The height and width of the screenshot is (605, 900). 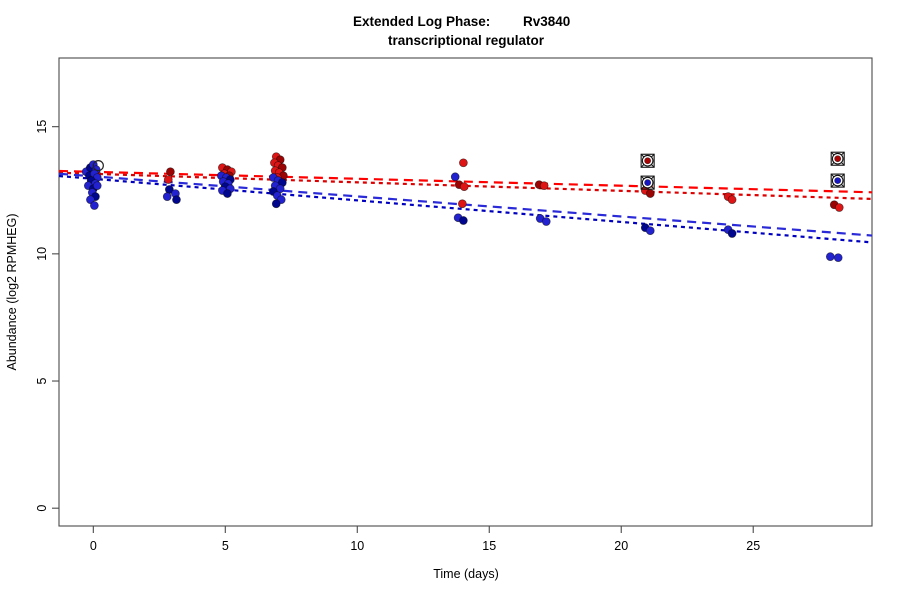 What do you see at coordinates (466, 574) in the screenshot?
I see `x-axis-label: Time (days)` at bounding box center [466, 574].